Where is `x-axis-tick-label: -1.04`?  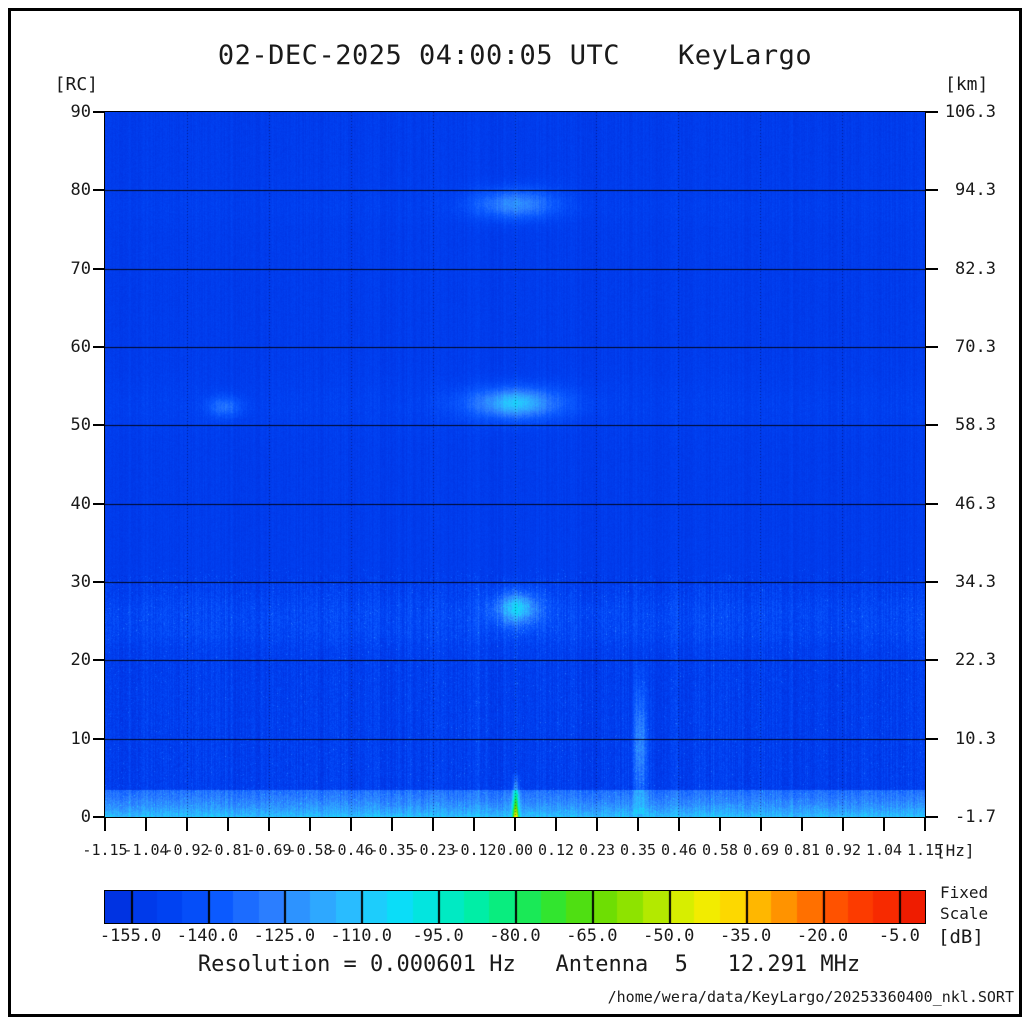
x-axis-tick-label: -1.04 is located at coordinates (146, 850).